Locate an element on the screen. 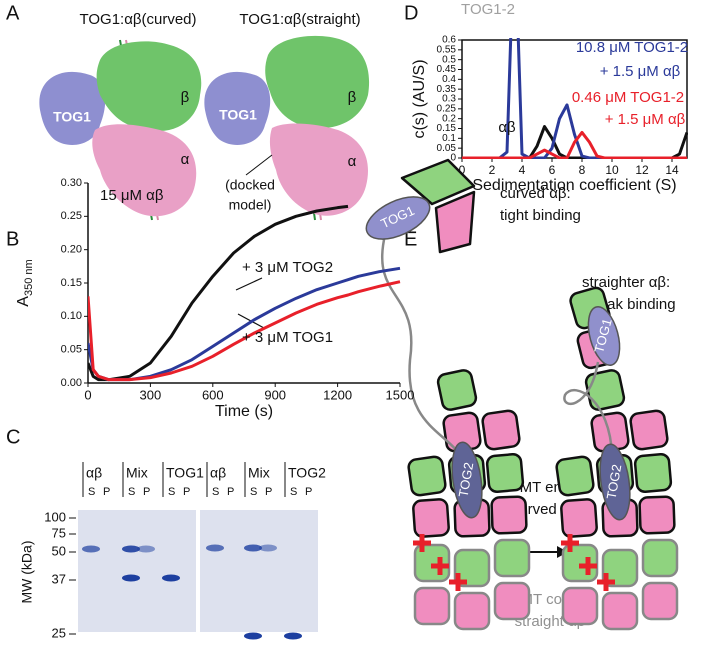 Image resolution: width=701 pixels, height=646 pixels. mutation-mark is located at coordinates (588, 566).